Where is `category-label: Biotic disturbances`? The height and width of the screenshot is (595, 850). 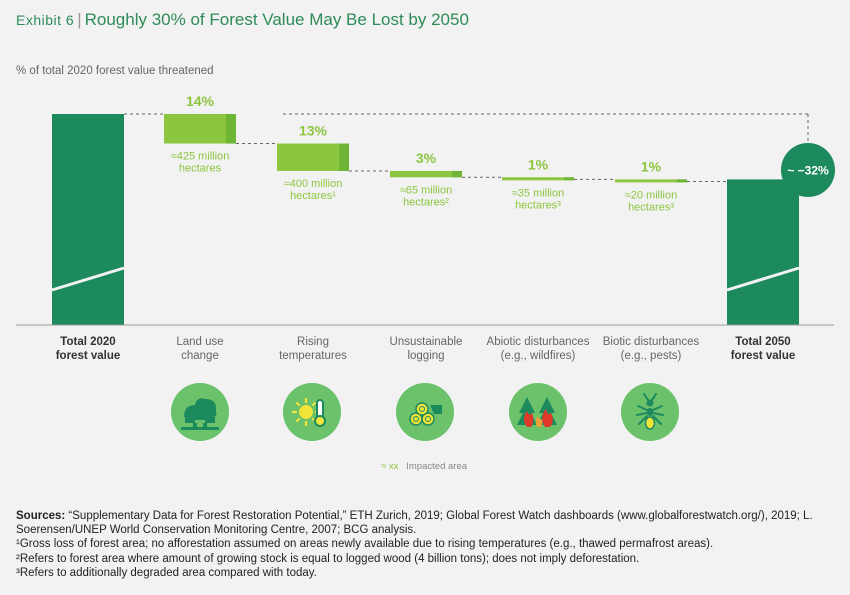 category-label: Biotic disturbances is located at coordinates (651, 342).